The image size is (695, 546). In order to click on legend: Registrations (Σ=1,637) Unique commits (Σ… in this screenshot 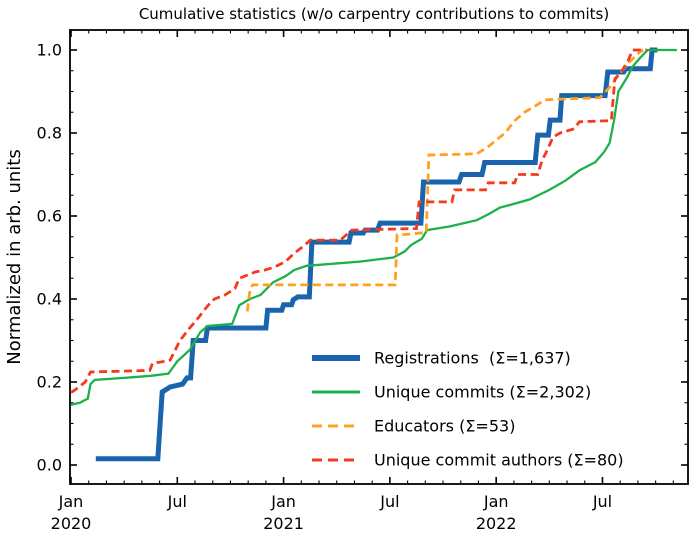, I will do `click(468, 409)`.